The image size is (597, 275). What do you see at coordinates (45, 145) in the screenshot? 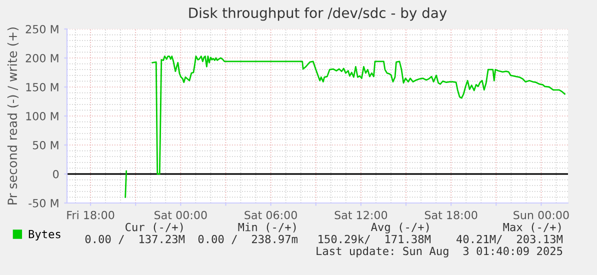
I see `y-tick-label: 50 M` at bounding box center [45, 145].